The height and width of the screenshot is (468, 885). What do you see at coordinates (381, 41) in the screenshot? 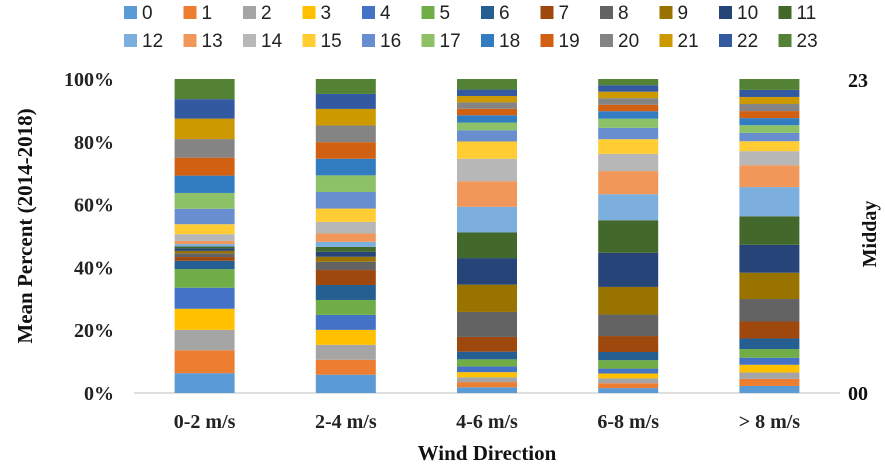
I see `legend-item: 16` at bounding box center [381, 41].